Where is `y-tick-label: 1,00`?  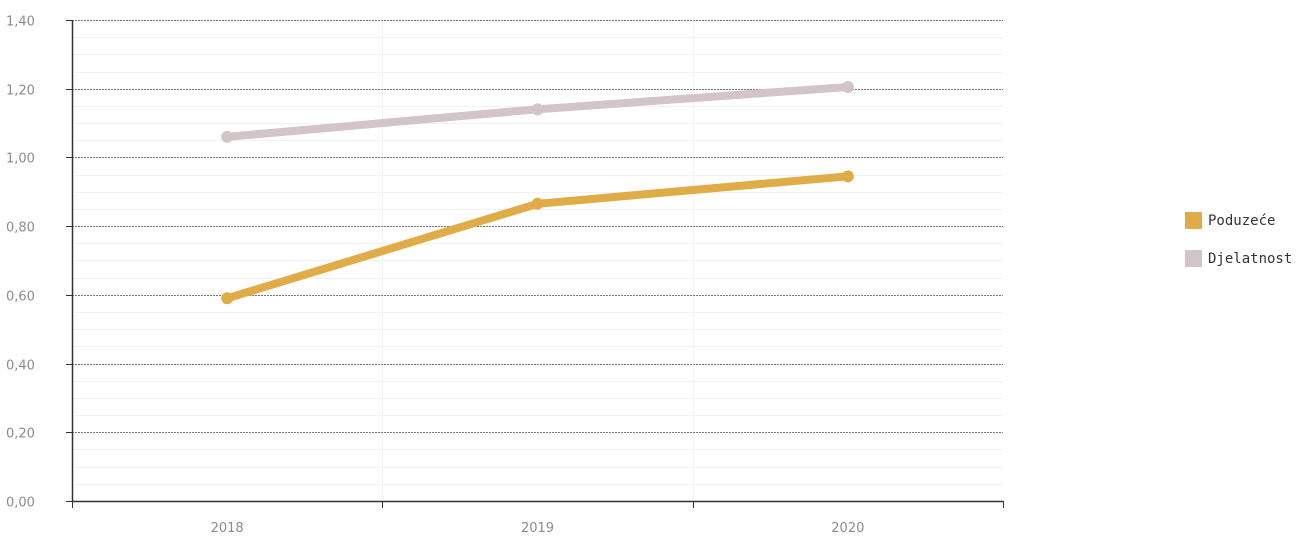
y-tick-label: 1,00 is located at coordinates (20, 159).